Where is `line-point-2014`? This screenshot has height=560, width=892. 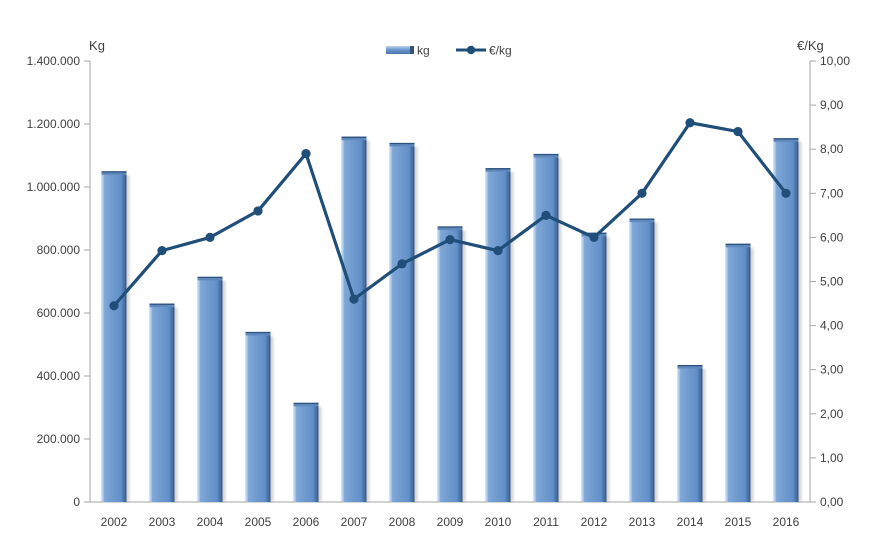
line-point-2014 is located at coordinates (690, 123).